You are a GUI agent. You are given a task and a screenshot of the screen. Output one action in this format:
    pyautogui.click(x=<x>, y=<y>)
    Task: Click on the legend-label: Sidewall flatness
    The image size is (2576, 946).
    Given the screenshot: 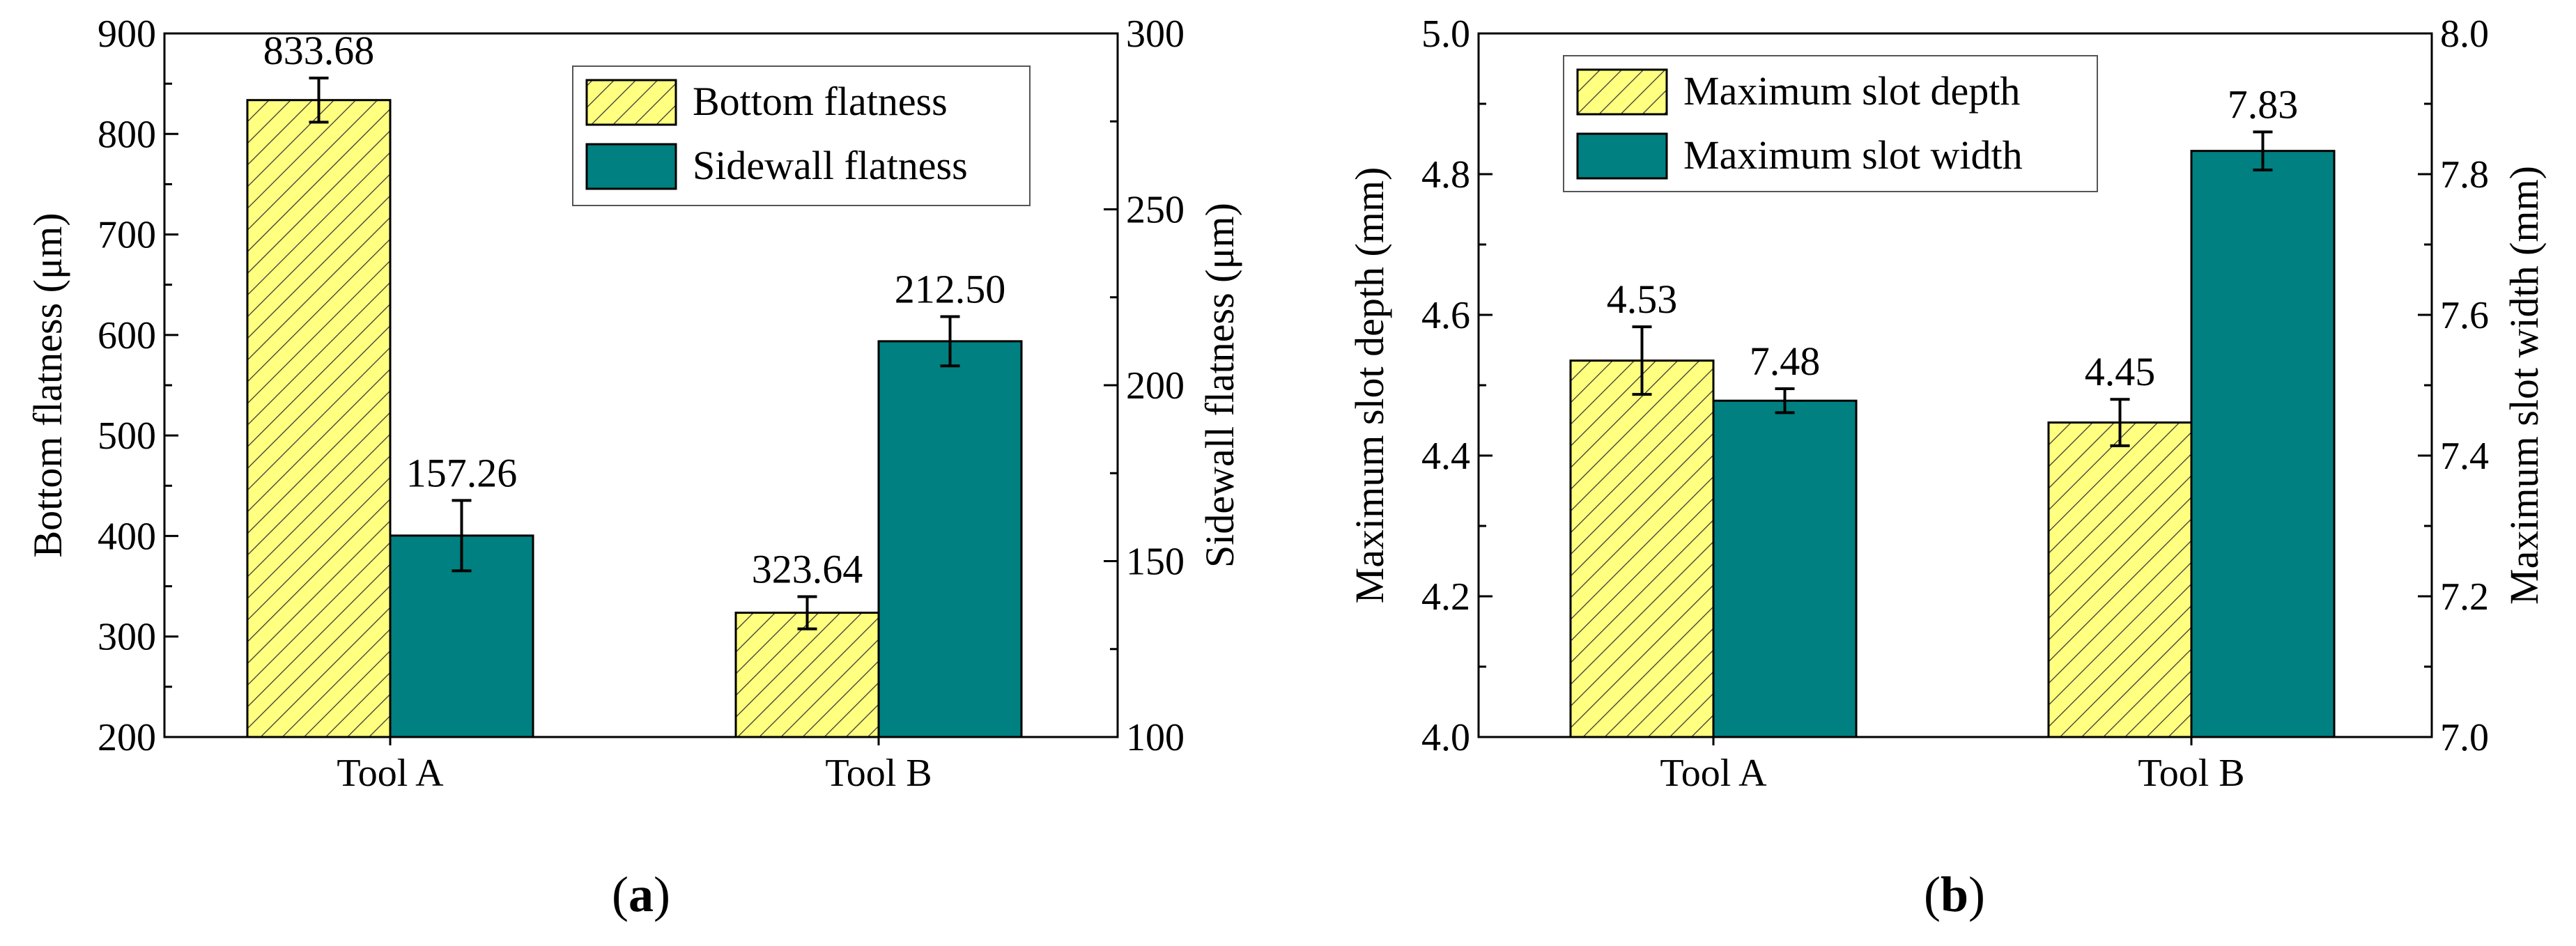 What is the action you would take?
    pyautogui.click(x=830, y=165)
    